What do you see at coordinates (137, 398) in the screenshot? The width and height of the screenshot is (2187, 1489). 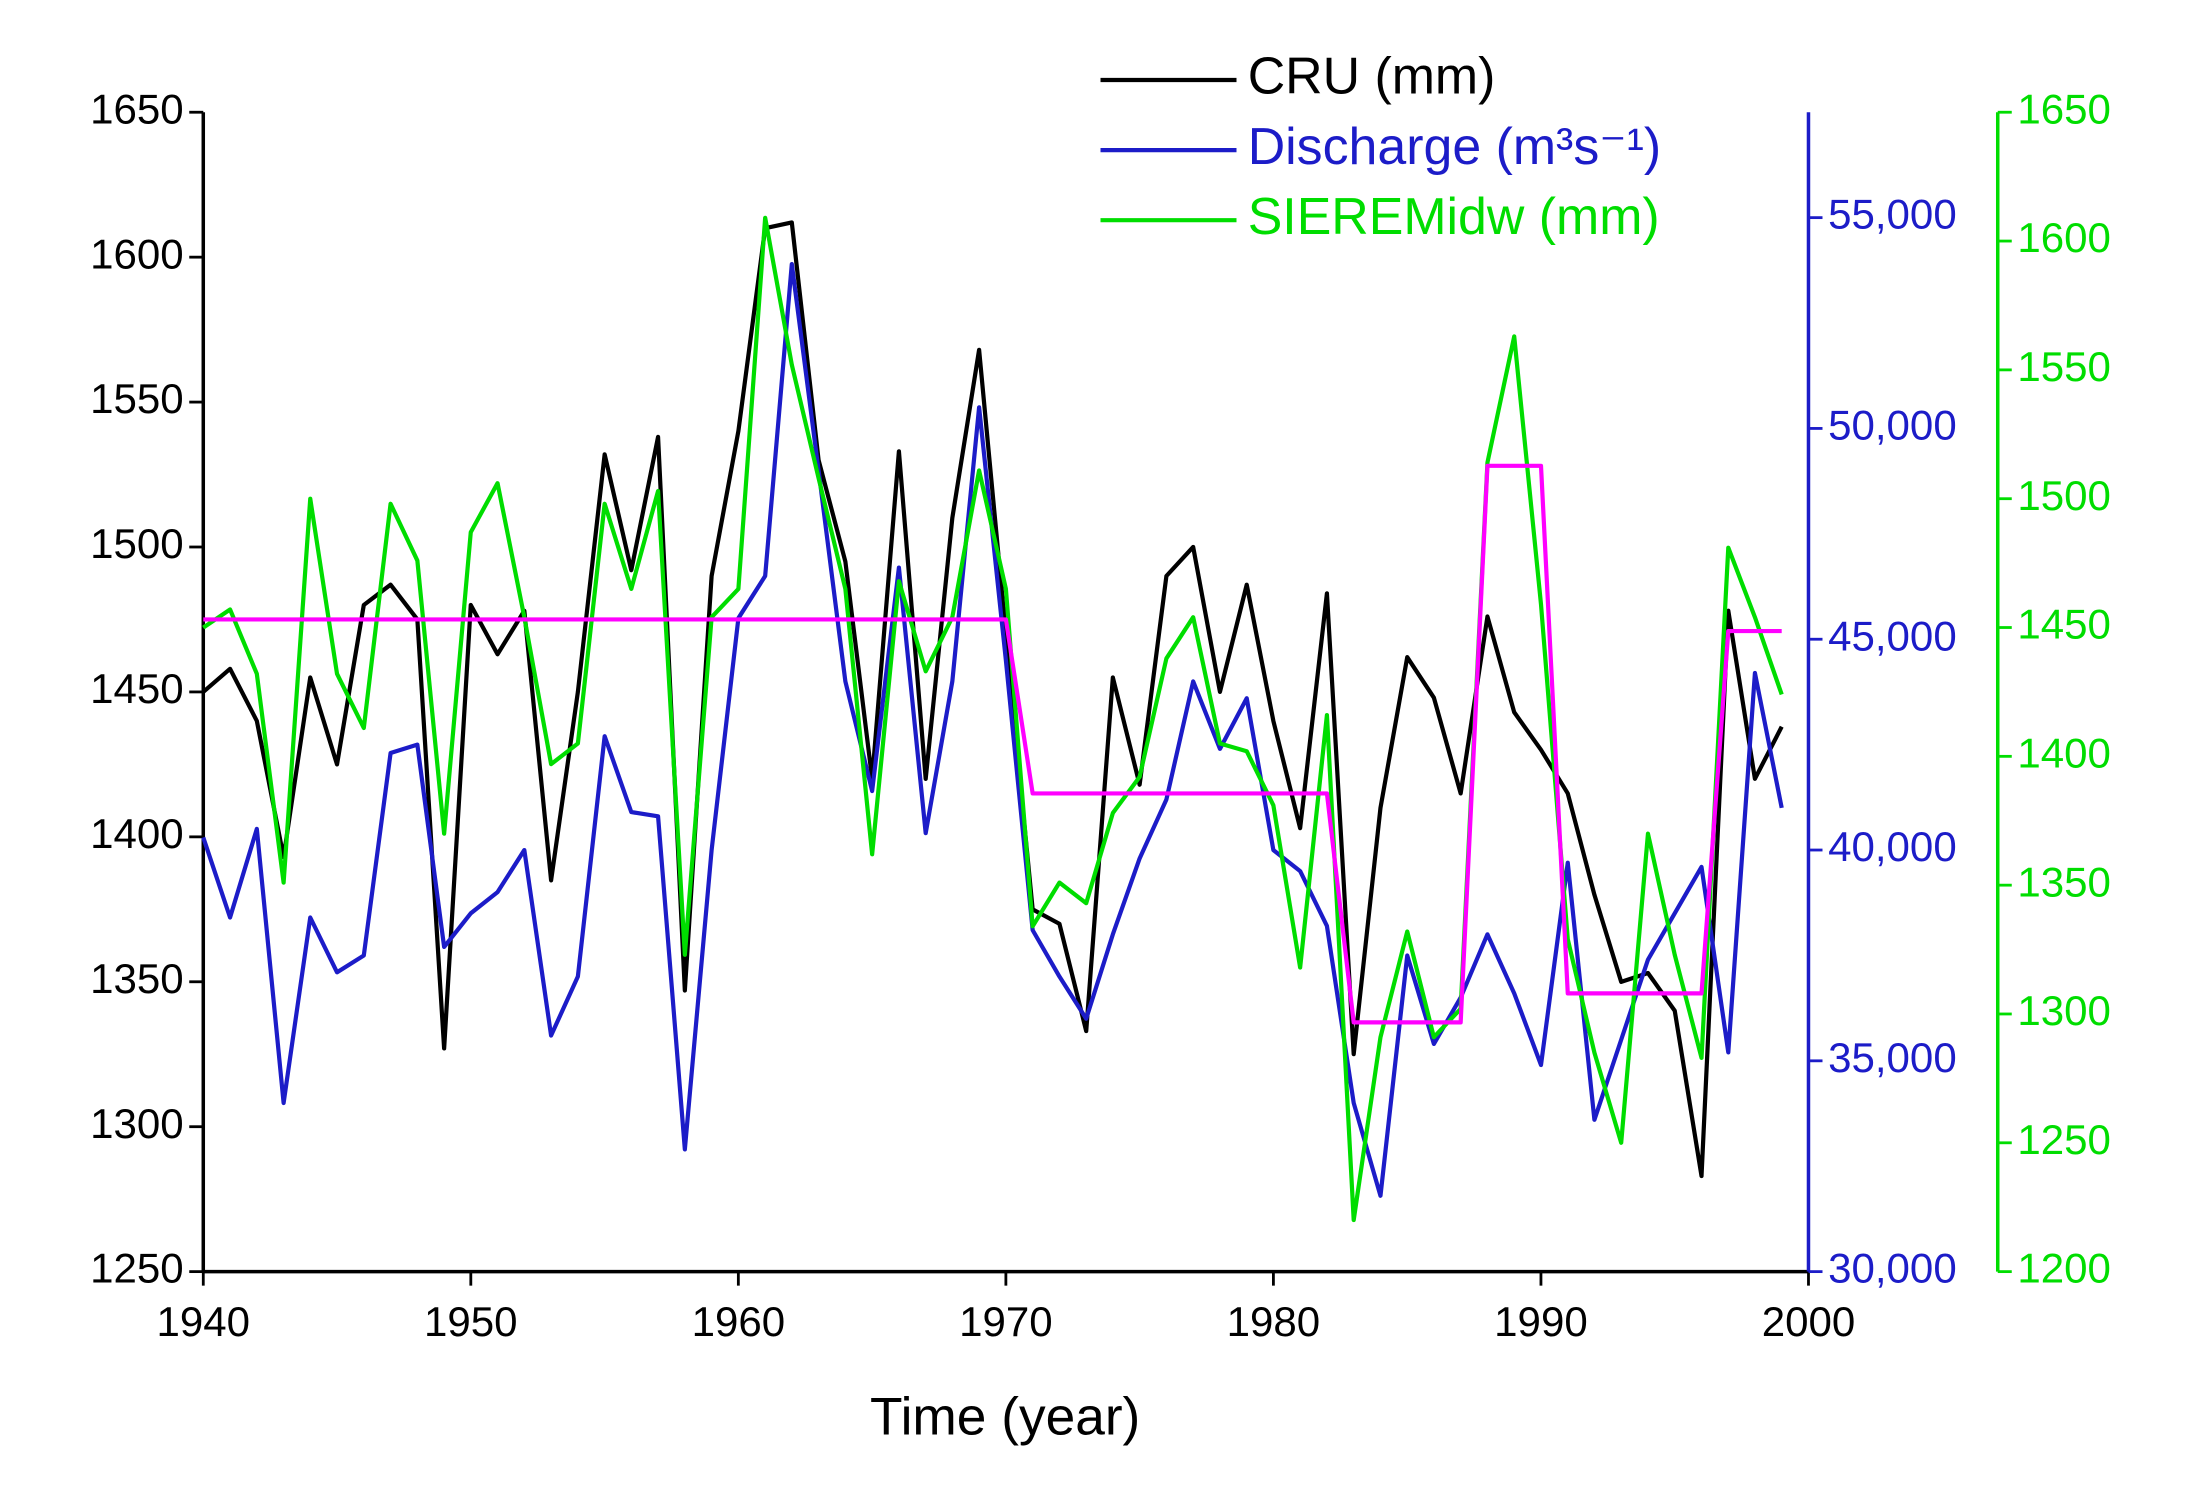 I see `y-tick-label: 1550` at bounding box center [137, 398].